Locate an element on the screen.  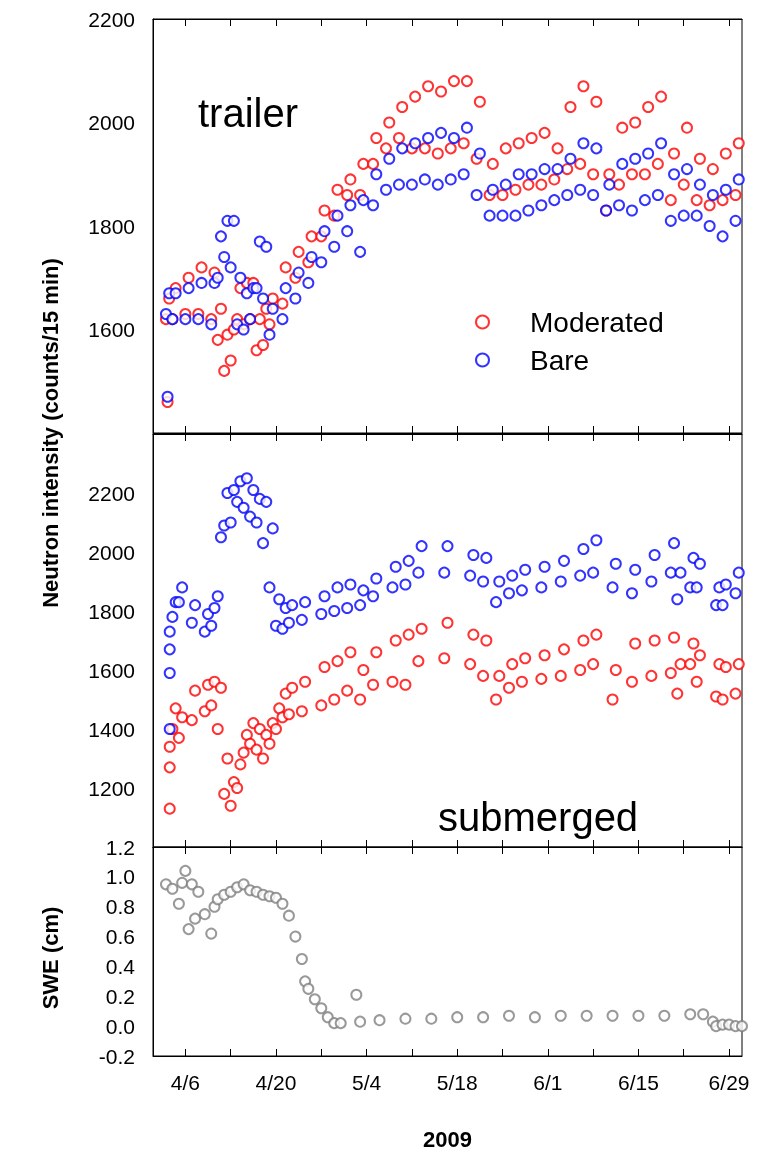
x-tick-label: 5/18 is located at coordinates (457, 1082).